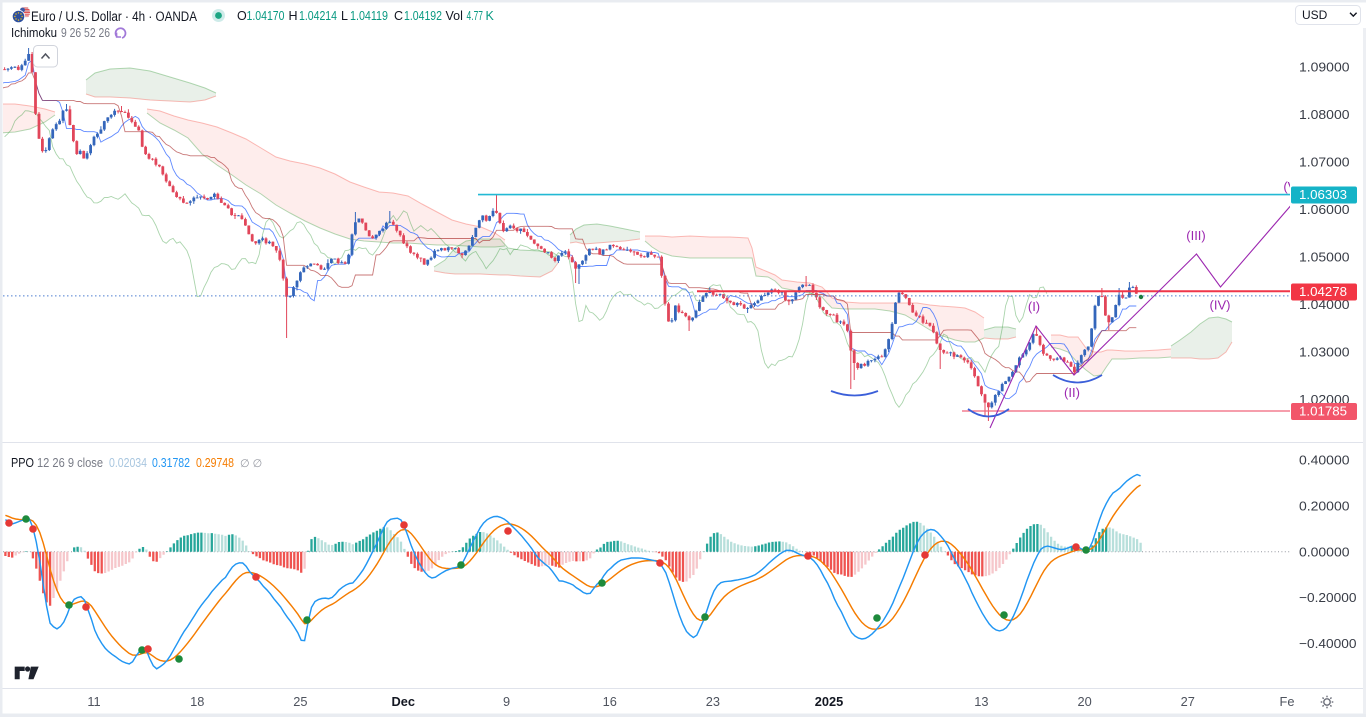 The width and height of the screenshot is (1366, 722). I want to click on svg-text: 13, so click(981, 701).